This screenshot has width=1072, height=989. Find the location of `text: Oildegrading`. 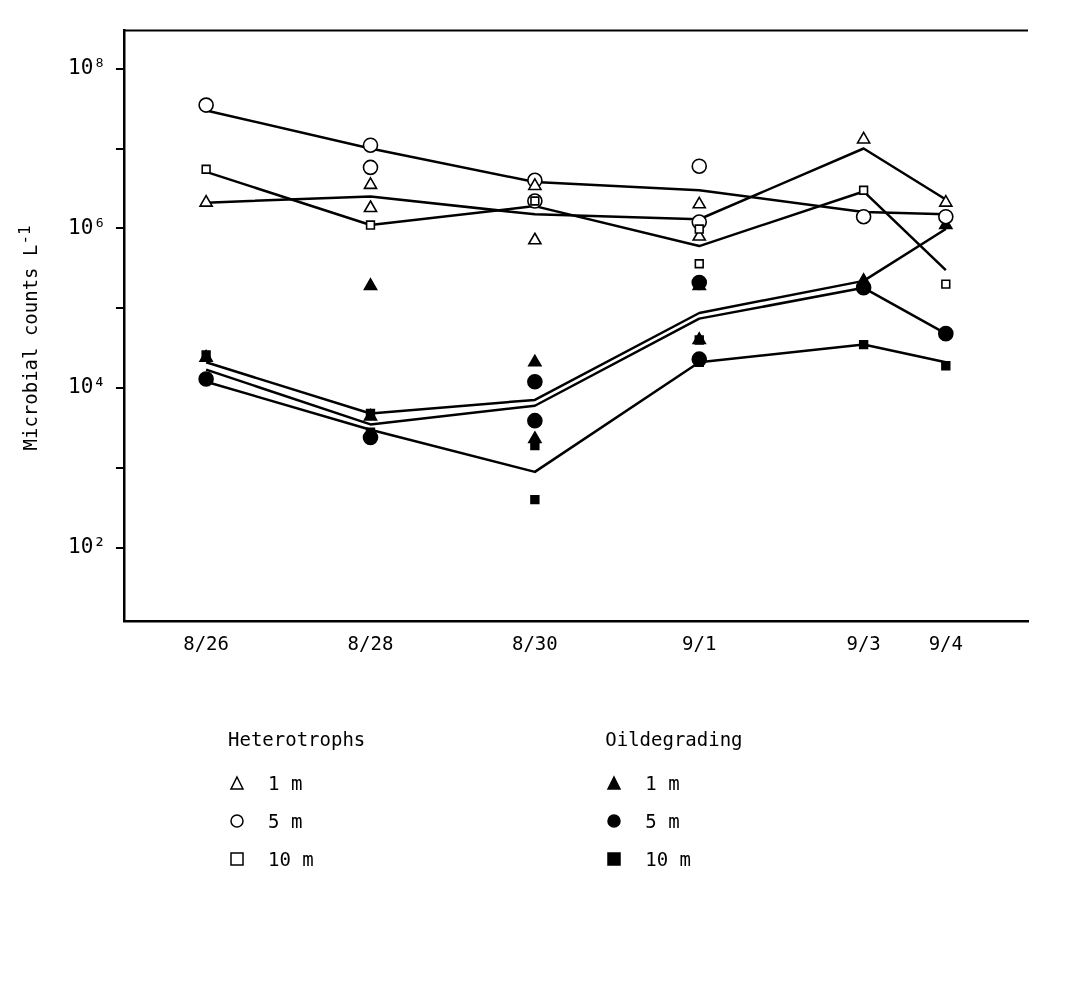

text: Oildegrading is located at coordinates (674, 739).